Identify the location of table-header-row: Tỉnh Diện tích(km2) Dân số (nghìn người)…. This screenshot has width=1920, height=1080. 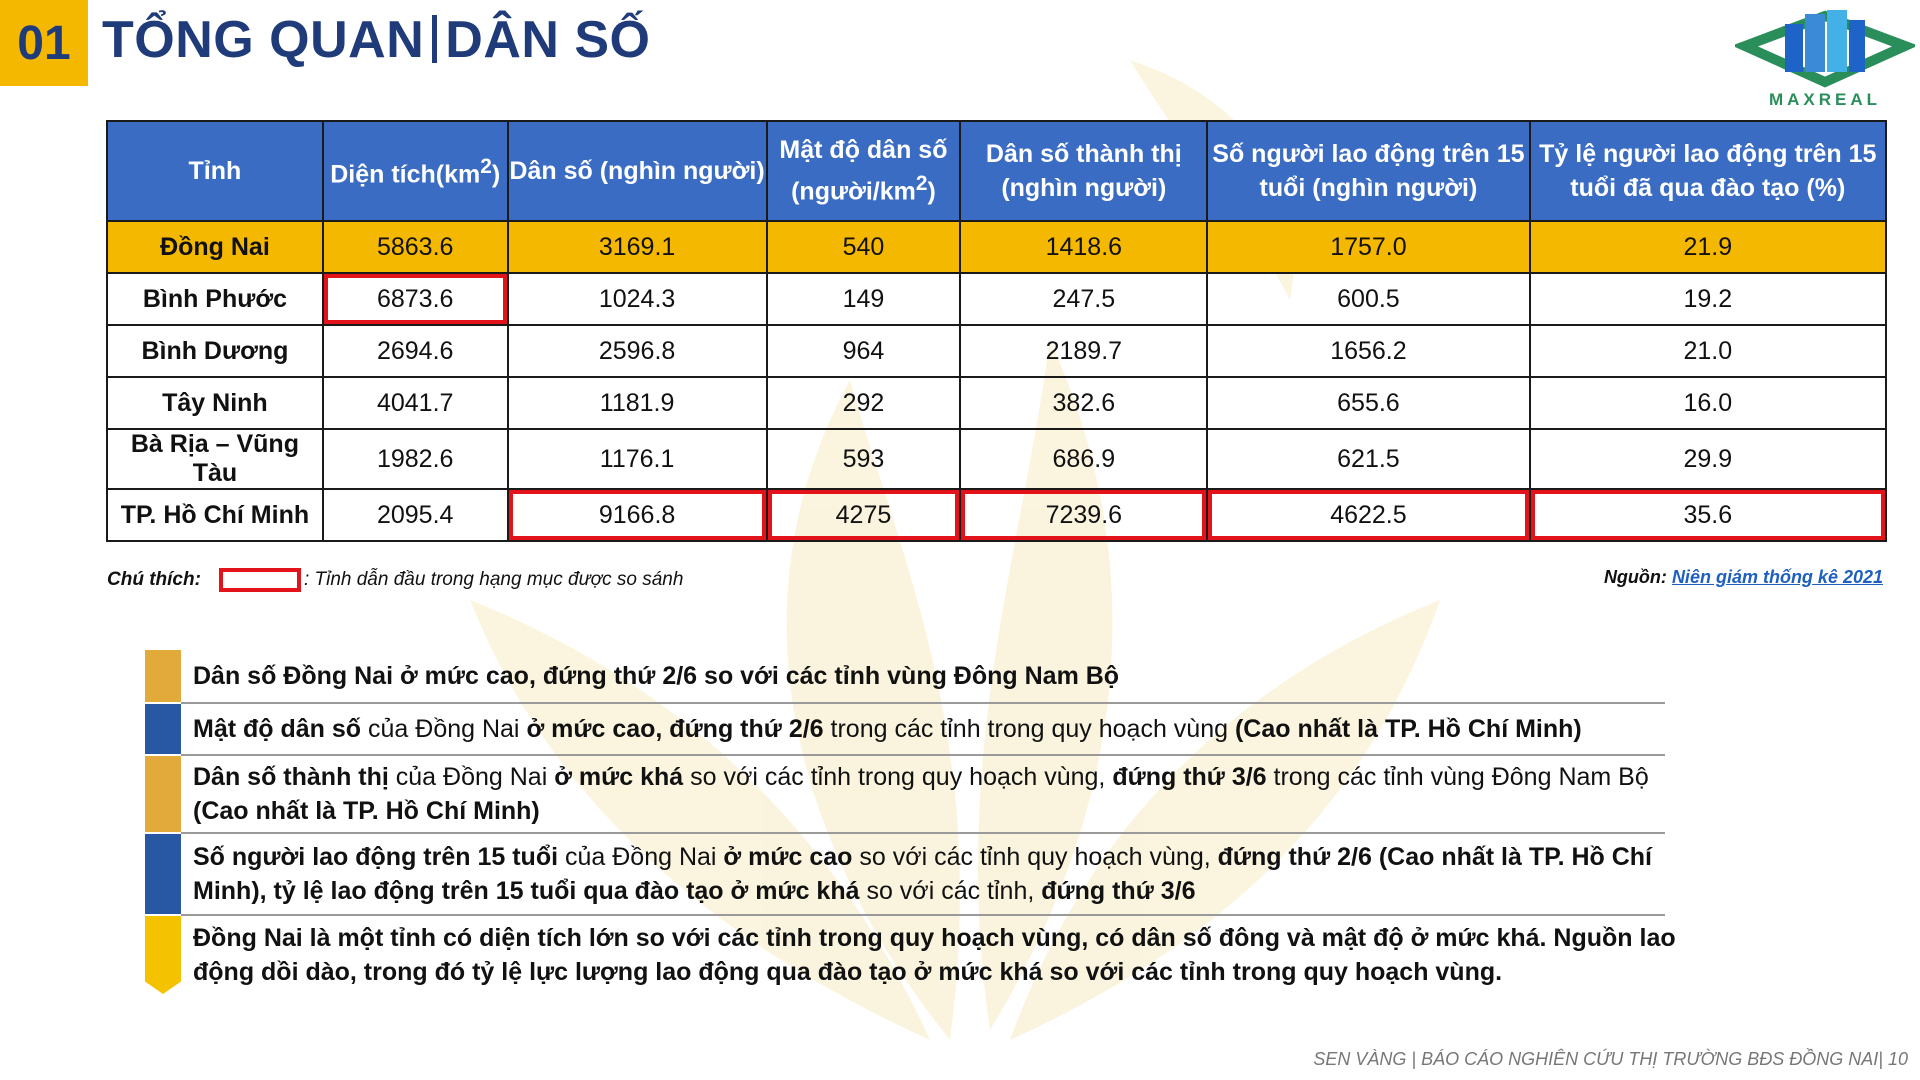
(997, 171).